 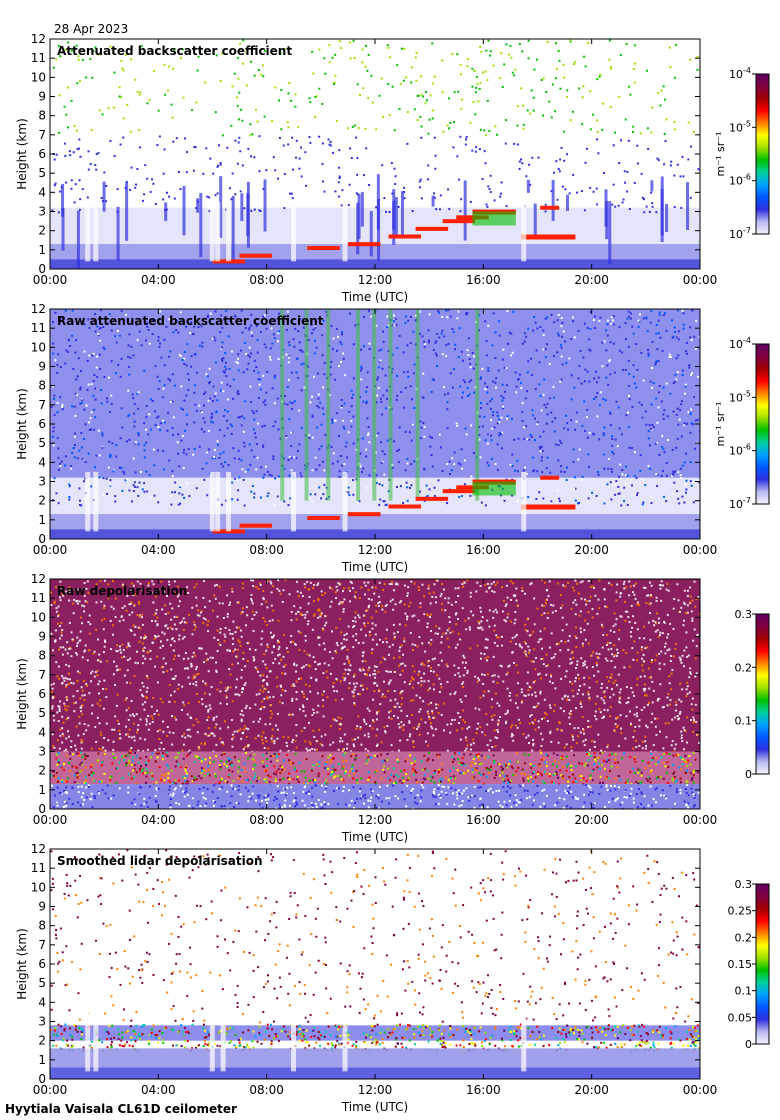 I want to click on panel-title: Smoothed lidar depolarisation, so click(x=160, y=861).